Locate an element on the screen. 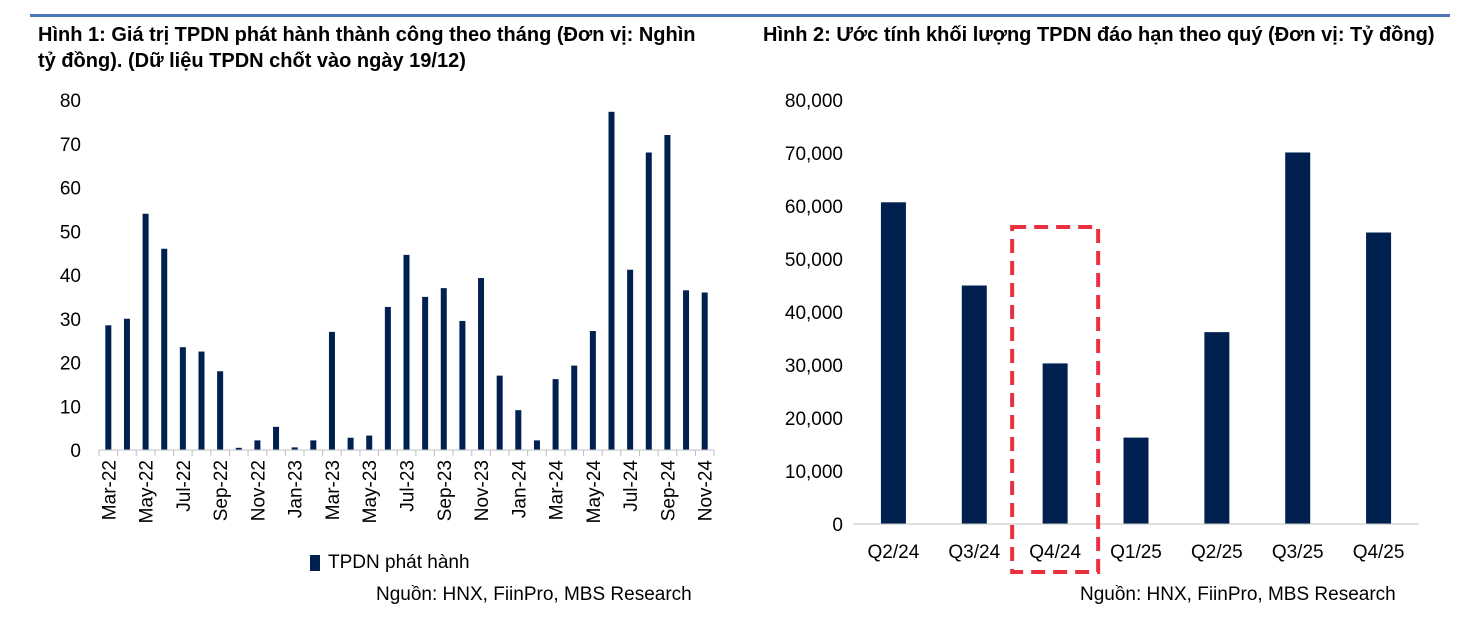 Image resolution: width=1474 pixels, height=620 pixels. x-tick-label: Jul-23 is located at coordinates (408, 486).